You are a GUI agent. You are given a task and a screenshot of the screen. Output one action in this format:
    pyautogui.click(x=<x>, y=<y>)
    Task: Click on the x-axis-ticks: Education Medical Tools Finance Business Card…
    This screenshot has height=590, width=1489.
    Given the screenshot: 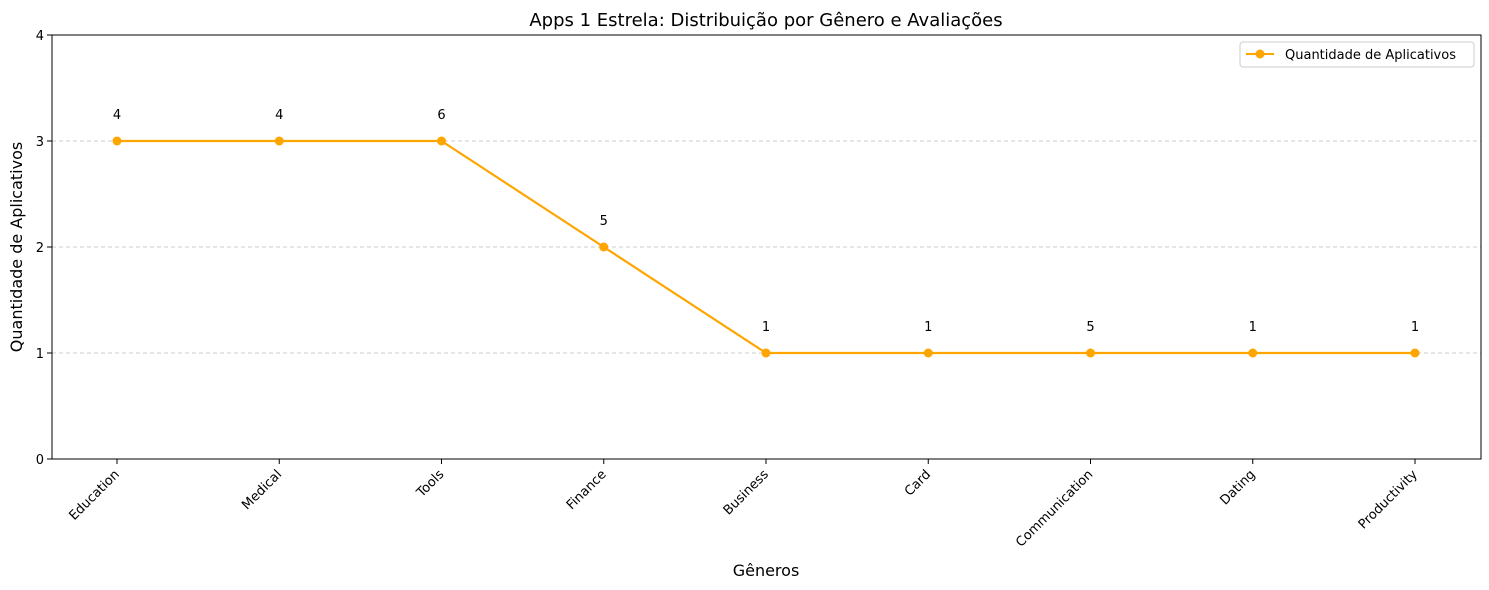 What is the action you would take?
    pyautogui.click(x=743, y=504)
    